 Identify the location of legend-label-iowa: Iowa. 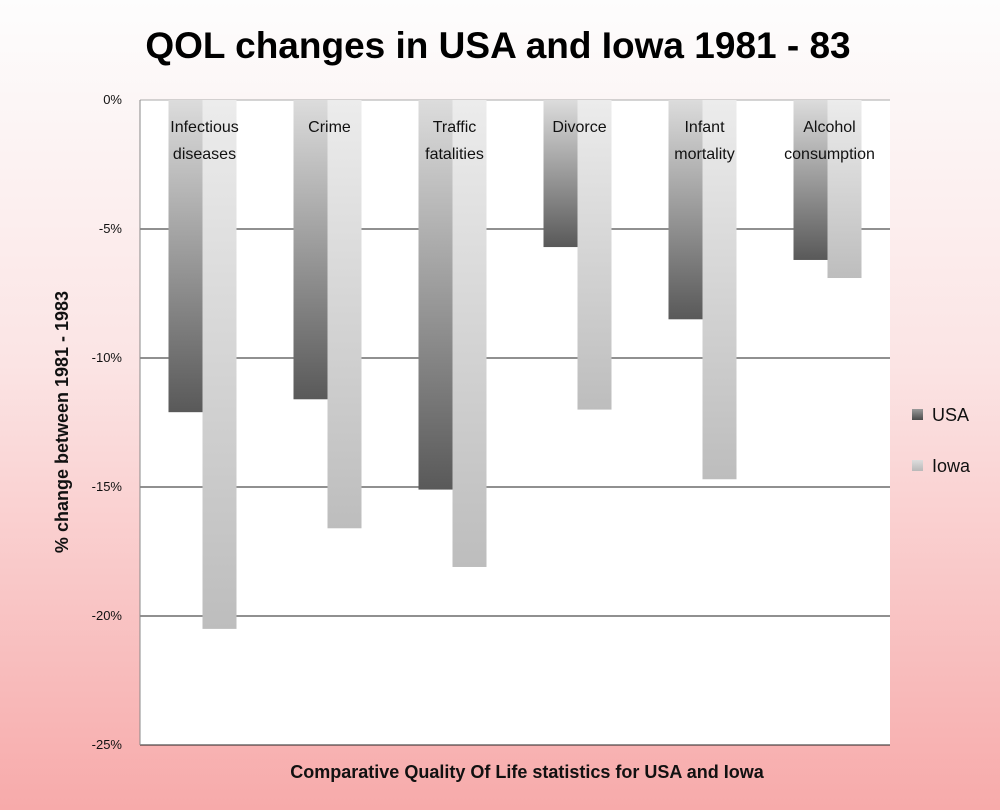
(951, 466).